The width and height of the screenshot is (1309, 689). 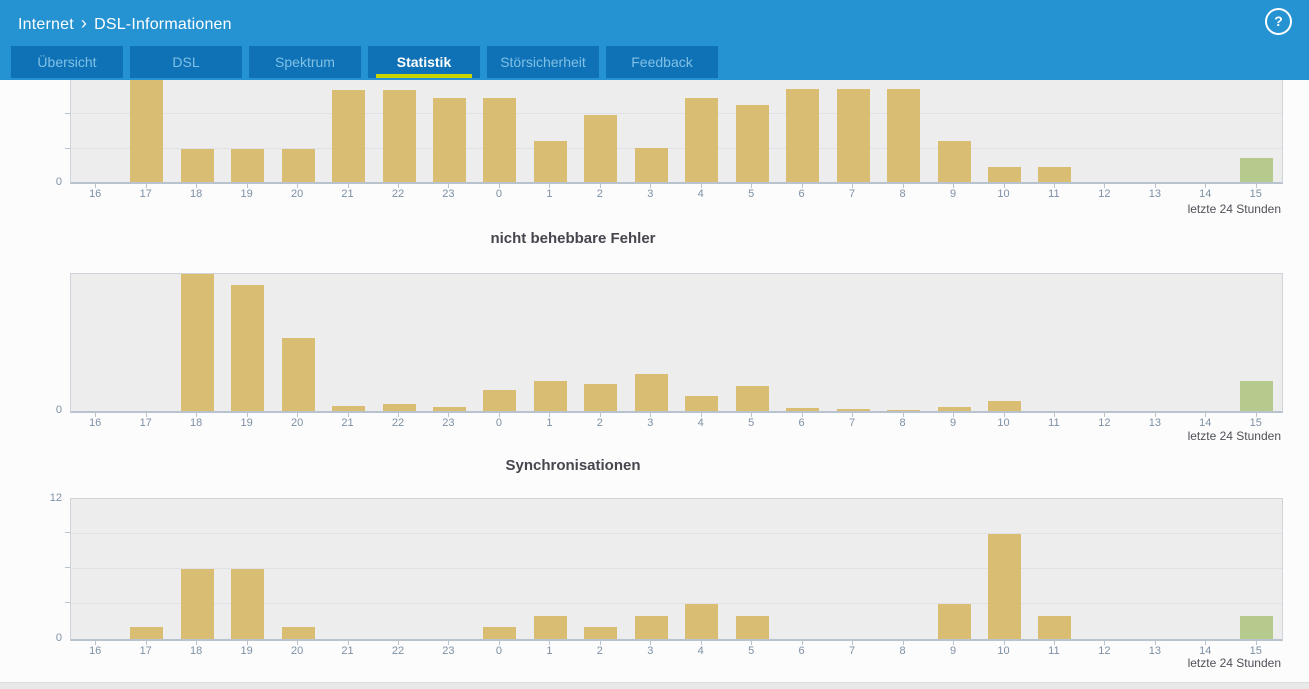 I want to click on x-tick-label: 23, so click(x=448, y=194).